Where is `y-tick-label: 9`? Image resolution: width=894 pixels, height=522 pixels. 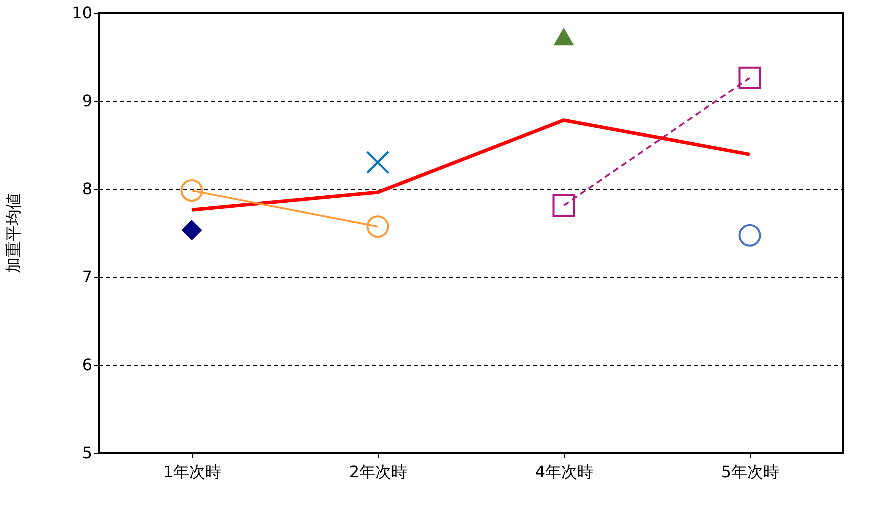
y-tick-label: 9 is located at coordinates (87, 101).